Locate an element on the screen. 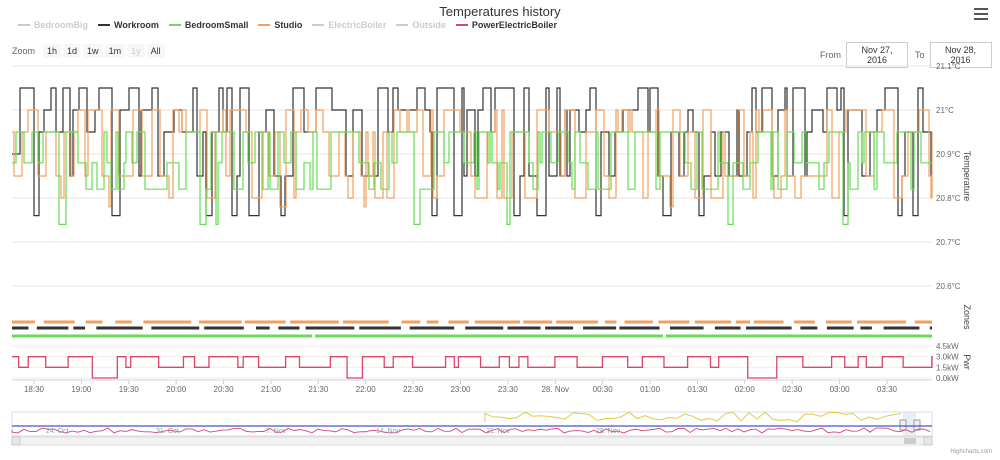 The width and height of the screenshot is (1000, 460). x-tick-label: 19:00 is located at coordinates (81, 389).